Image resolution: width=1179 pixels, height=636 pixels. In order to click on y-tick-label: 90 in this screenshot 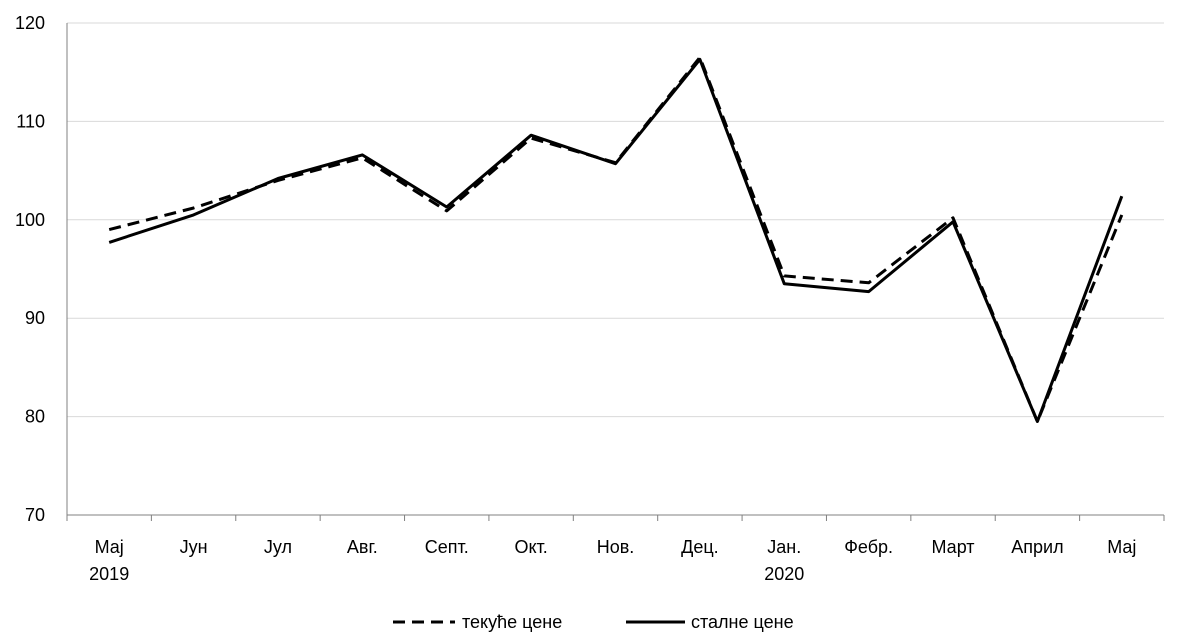, I will do `click(35, 318)`.